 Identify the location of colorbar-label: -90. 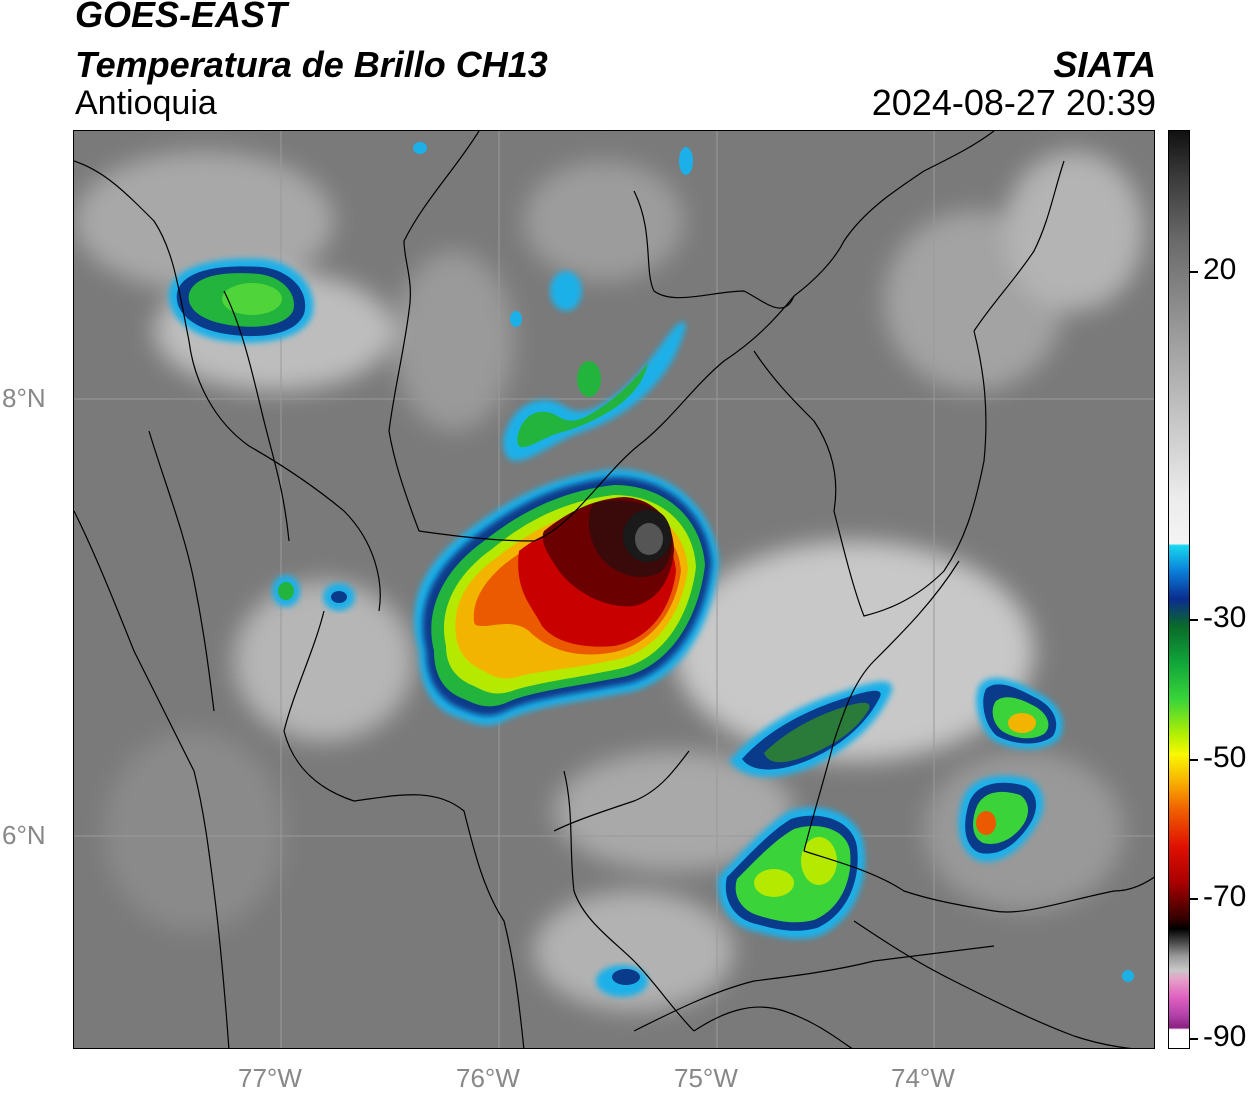
(1225, 1036).